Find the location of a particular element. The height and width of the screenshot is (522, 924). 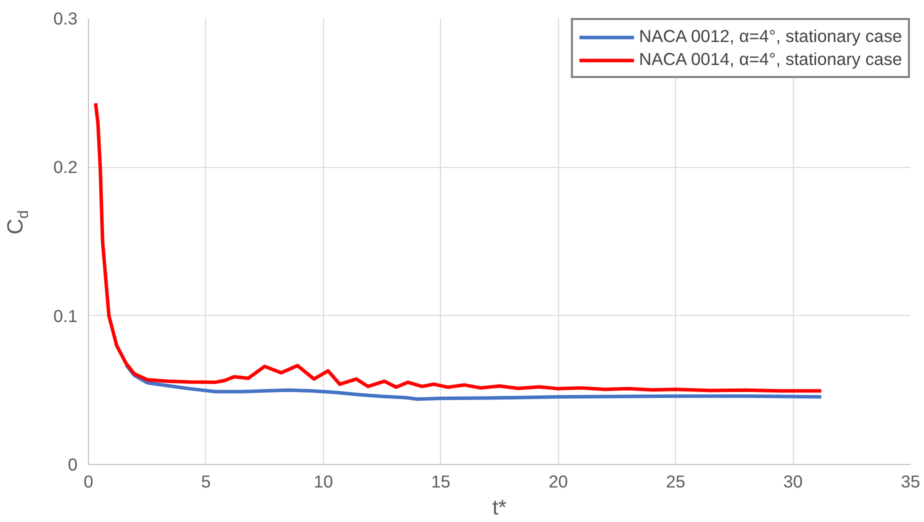

y-tick-label: 0.1 is located at coordinates (65, 316).